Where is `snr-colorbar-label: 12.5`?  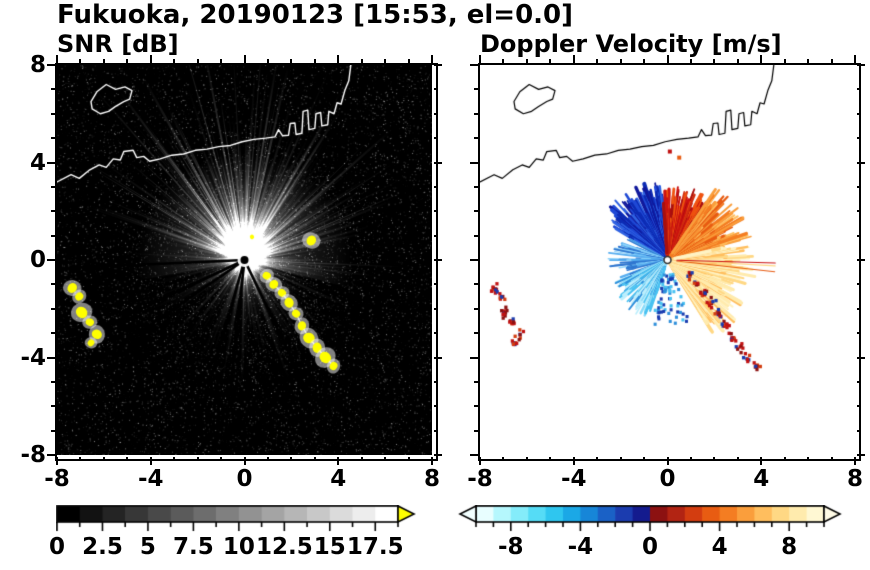 snr-colorbar-label: 12.5 is located at coordinates (284, 547).